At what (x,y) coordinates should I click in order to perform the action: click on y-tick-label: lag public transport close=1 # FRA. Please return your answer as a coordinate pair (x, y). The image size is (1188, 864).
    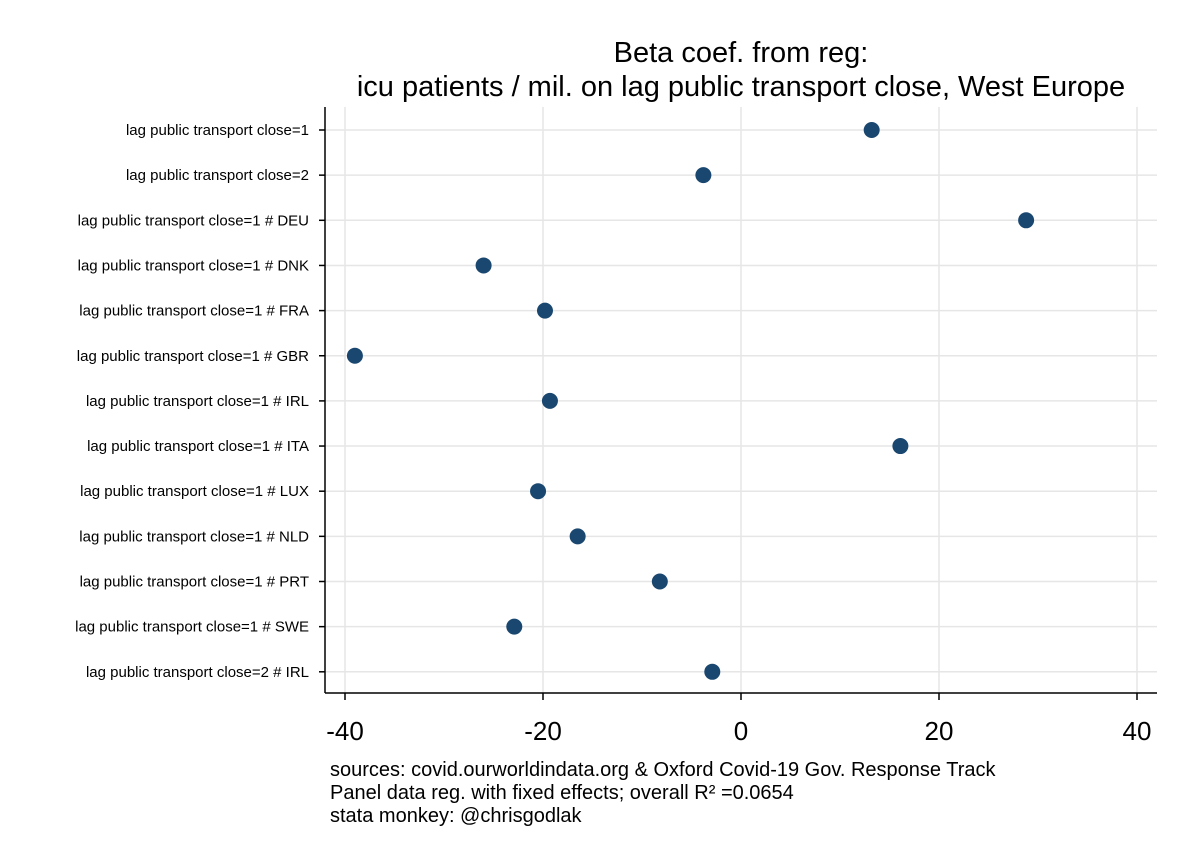
    Looking at the image, I should click on (194, 311).